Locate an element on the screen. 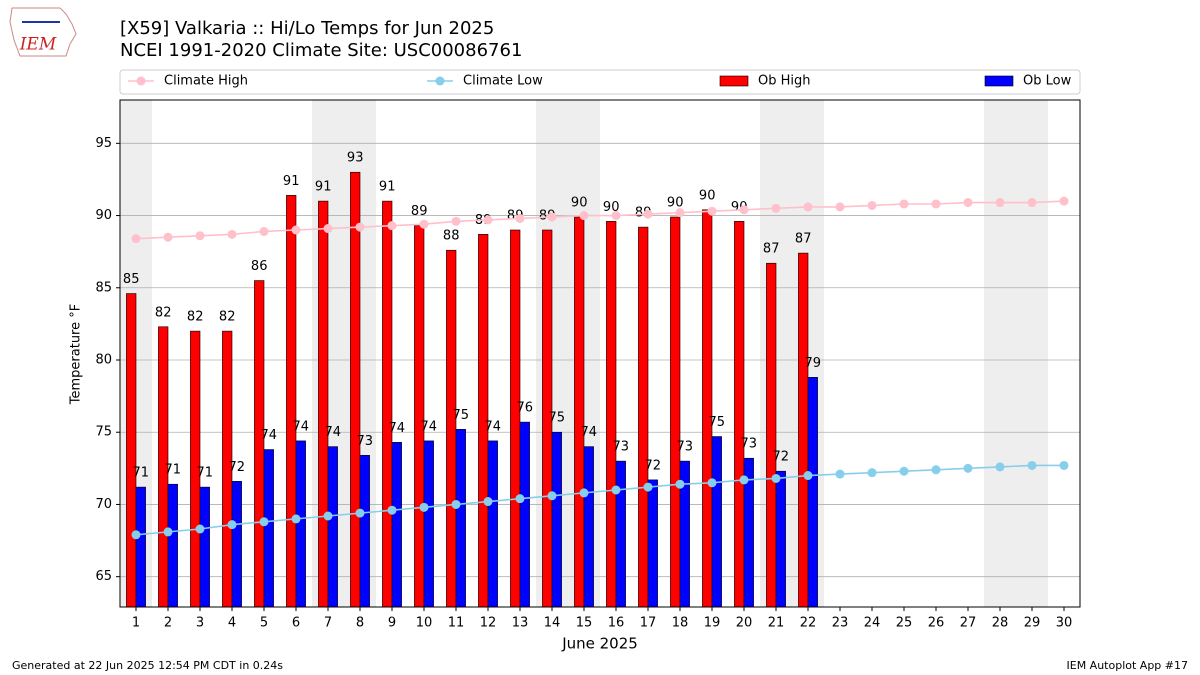  chart-subtitle: NCEI 1991-2020 Climate Site: USC00086761 is located at coordinates (321, 50).